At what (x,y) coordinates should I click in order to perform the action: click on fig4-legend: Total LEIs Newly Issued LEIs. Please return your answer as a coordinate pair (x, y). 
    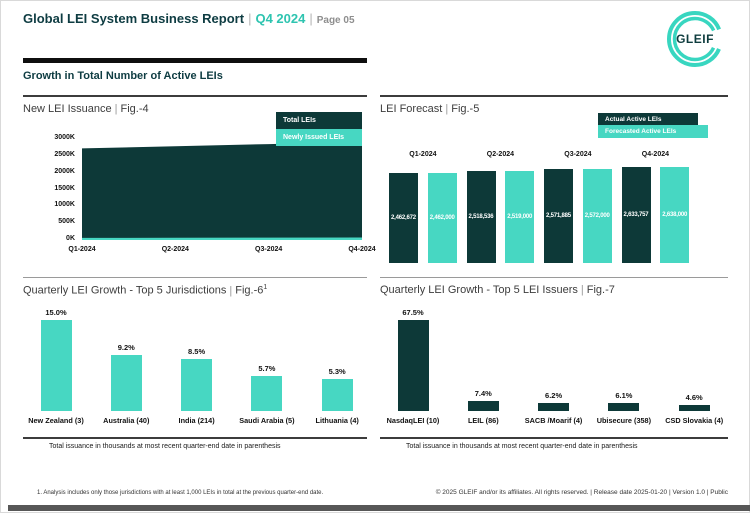
    Looking at the image, I should click on (319, 129).